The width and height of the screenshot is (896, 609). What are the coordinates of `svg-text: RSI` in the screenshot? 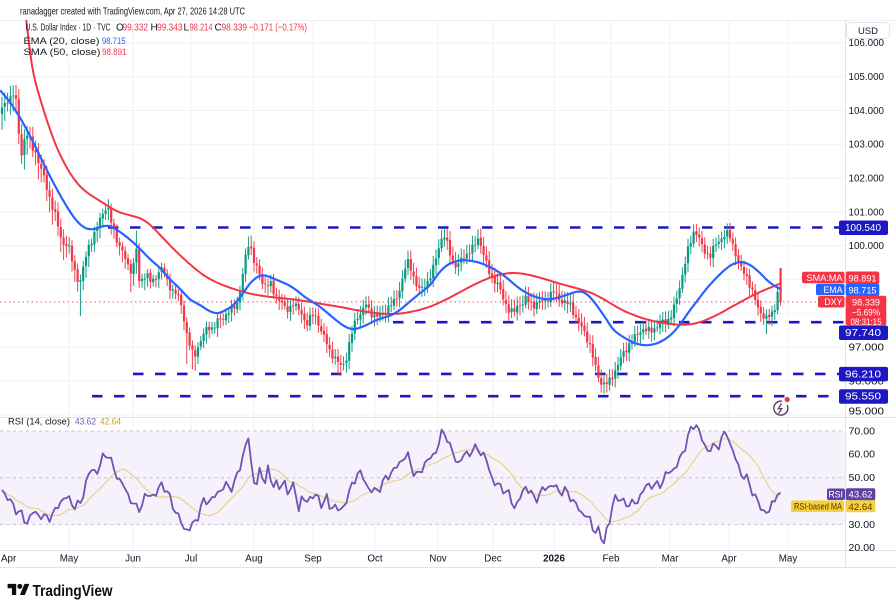 It's located at (835, 494).